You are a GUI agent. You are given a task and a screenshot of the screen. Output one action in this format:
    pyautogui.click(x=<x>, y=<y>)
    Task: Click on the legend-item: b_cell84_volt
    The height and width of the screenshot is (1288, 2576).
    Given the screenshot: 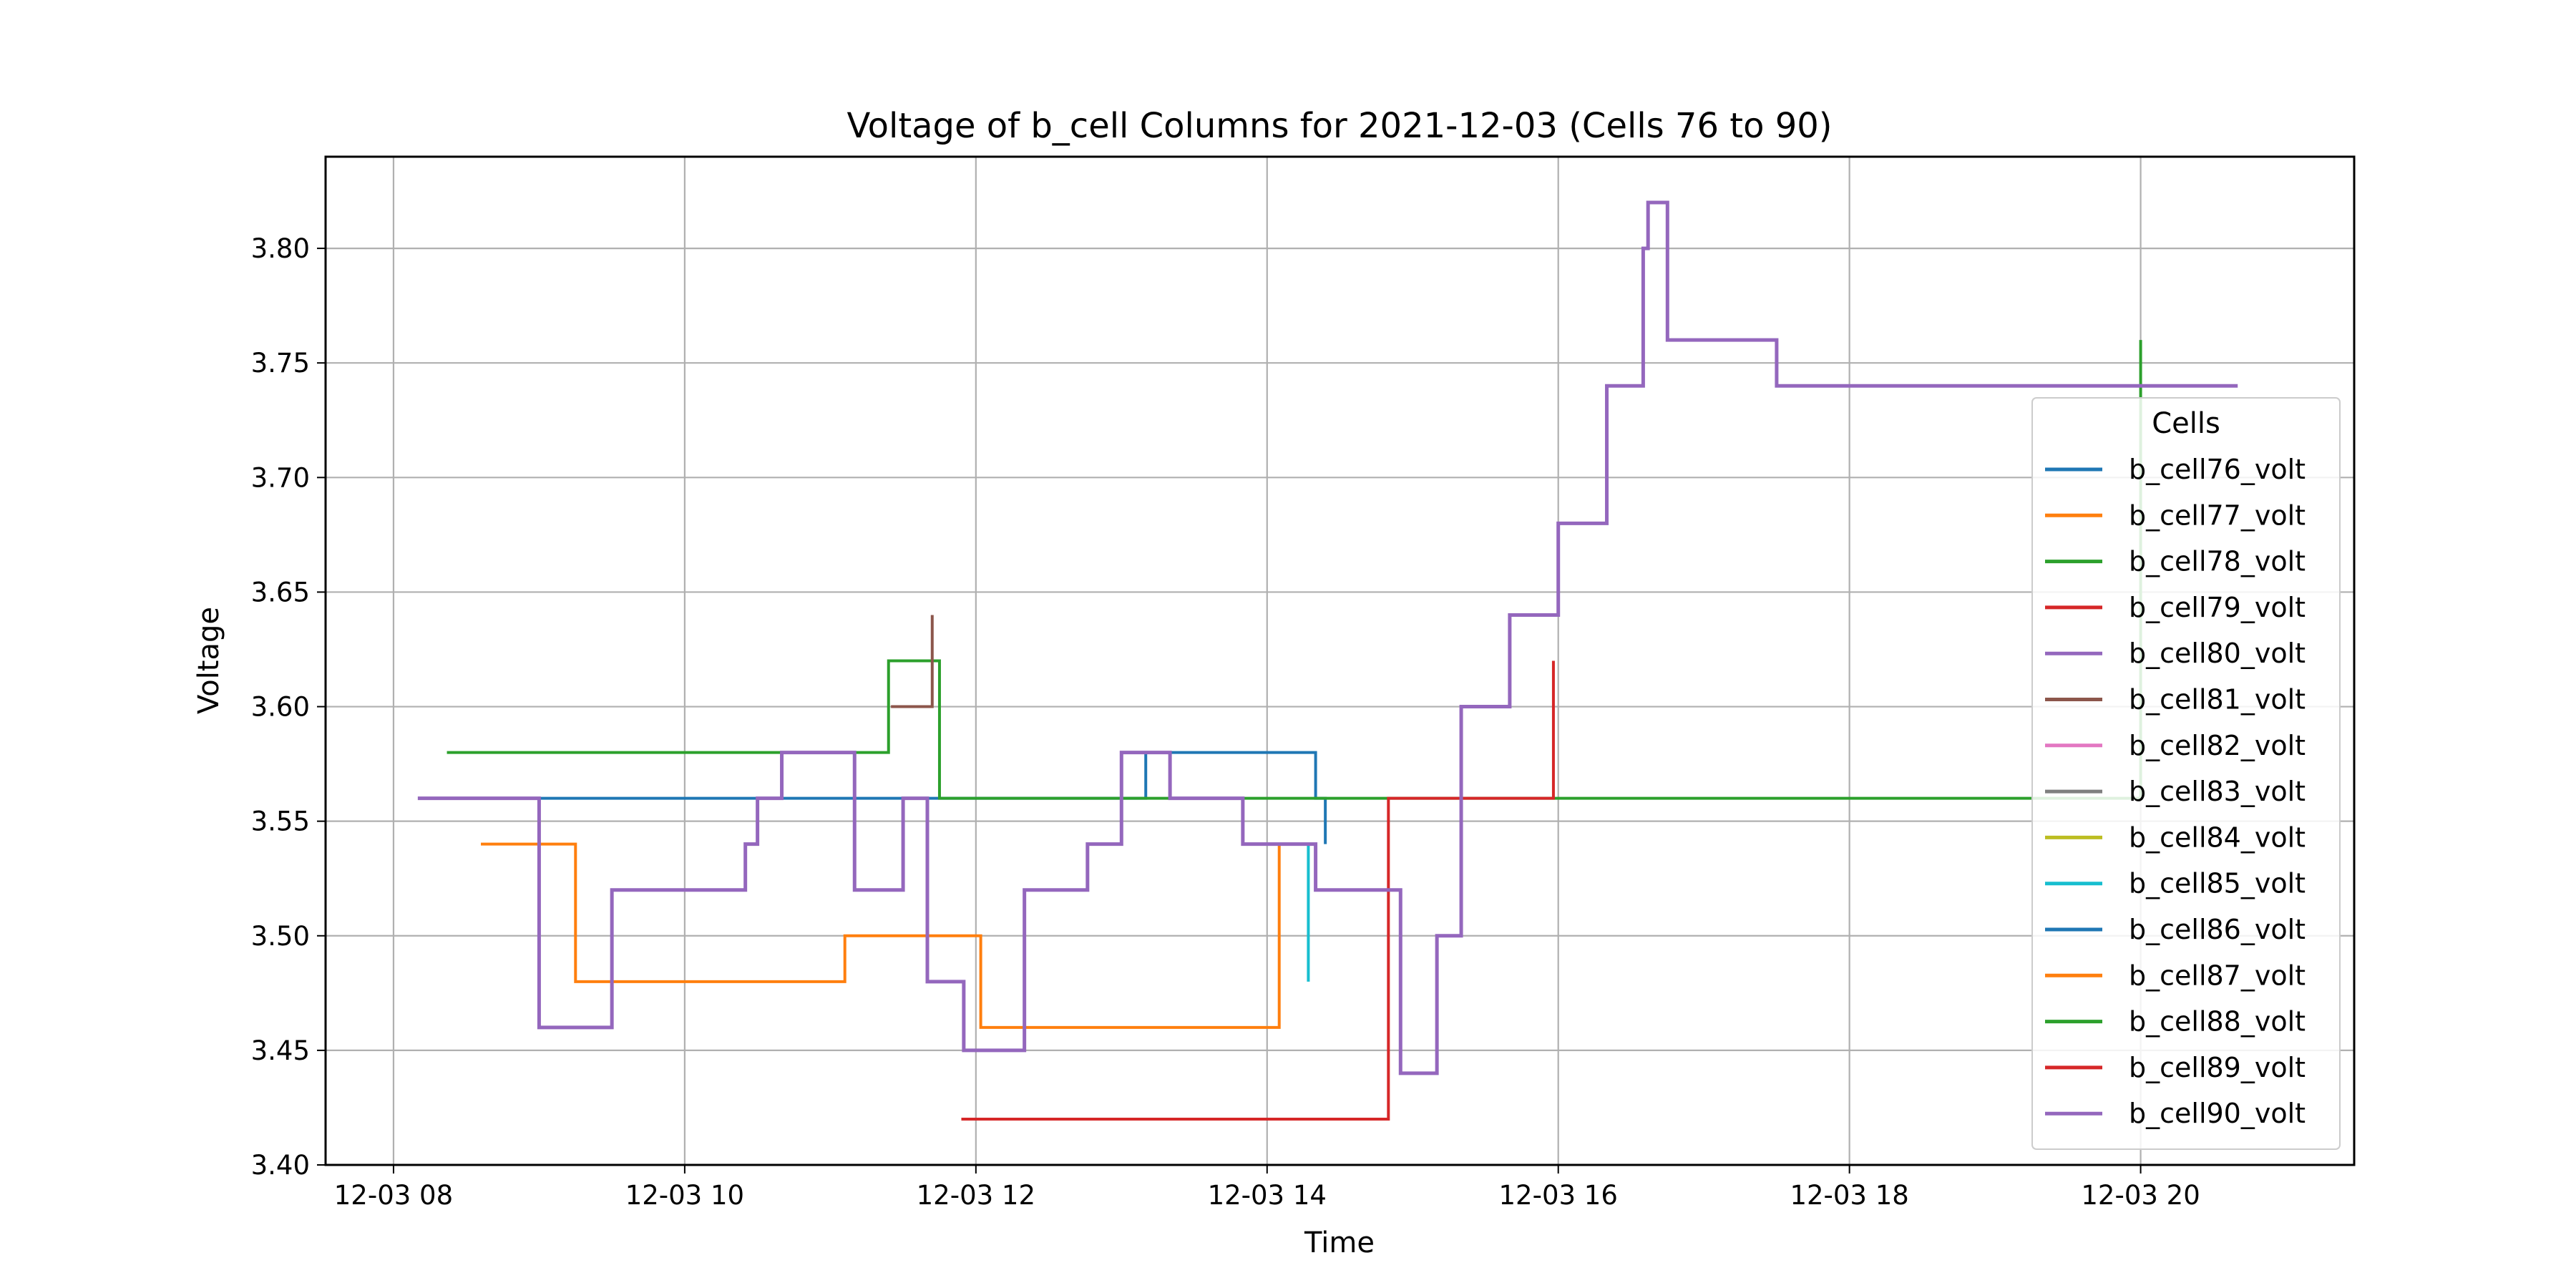 What is the action you would take?
    pyautogui.click(x=2175, y=837)
    